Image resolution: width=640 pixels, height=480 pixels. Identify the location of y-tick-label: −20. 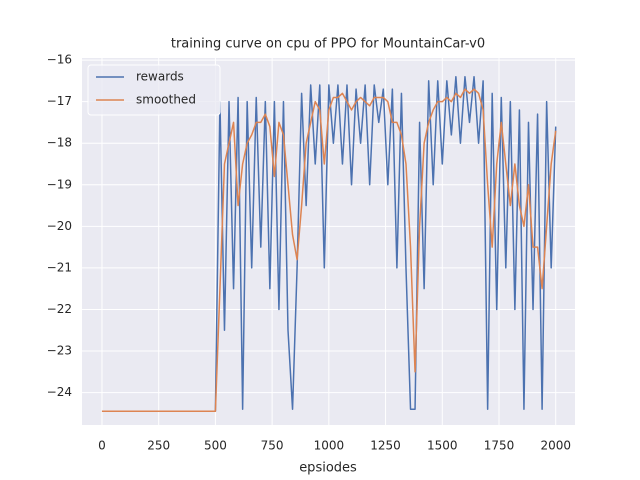
(59, 226).